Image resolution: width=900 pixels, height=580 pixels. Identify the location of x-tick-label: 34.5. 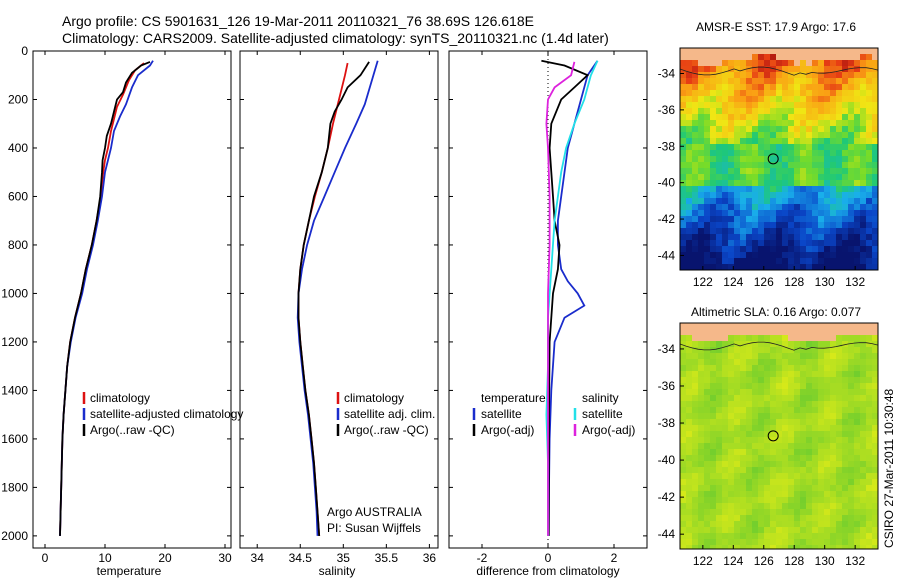
(301, 558).